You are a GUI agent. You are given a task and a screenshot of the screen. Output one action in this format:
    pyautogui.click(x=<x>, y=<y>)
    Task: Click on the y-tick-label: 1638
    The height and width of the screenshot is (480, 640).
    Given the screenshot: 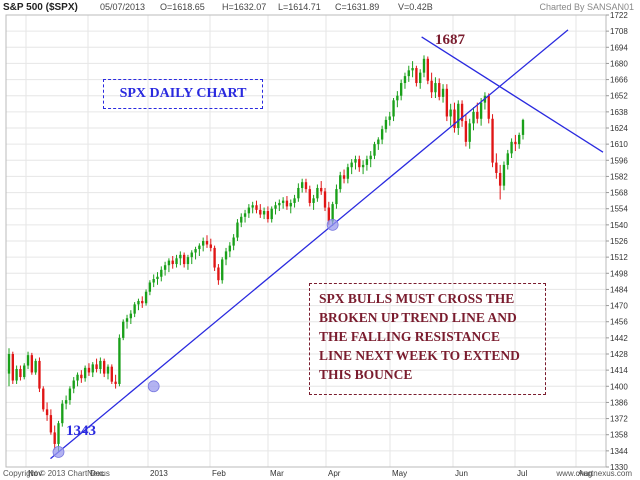 What is the action you would take?
    pyautogui.click(x=619, y=112)
    